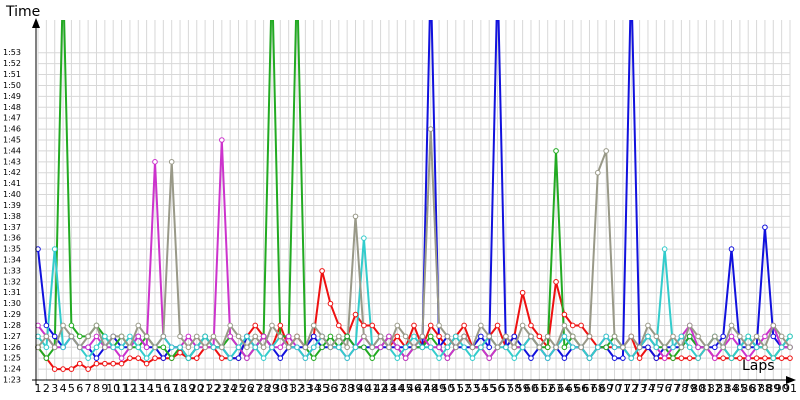 This screenshot has height=400, width=800. What do you see at coordinates (464, 388) in the screenshot?
I see `x-tick-label: 52` at bounding box center [464, 388].